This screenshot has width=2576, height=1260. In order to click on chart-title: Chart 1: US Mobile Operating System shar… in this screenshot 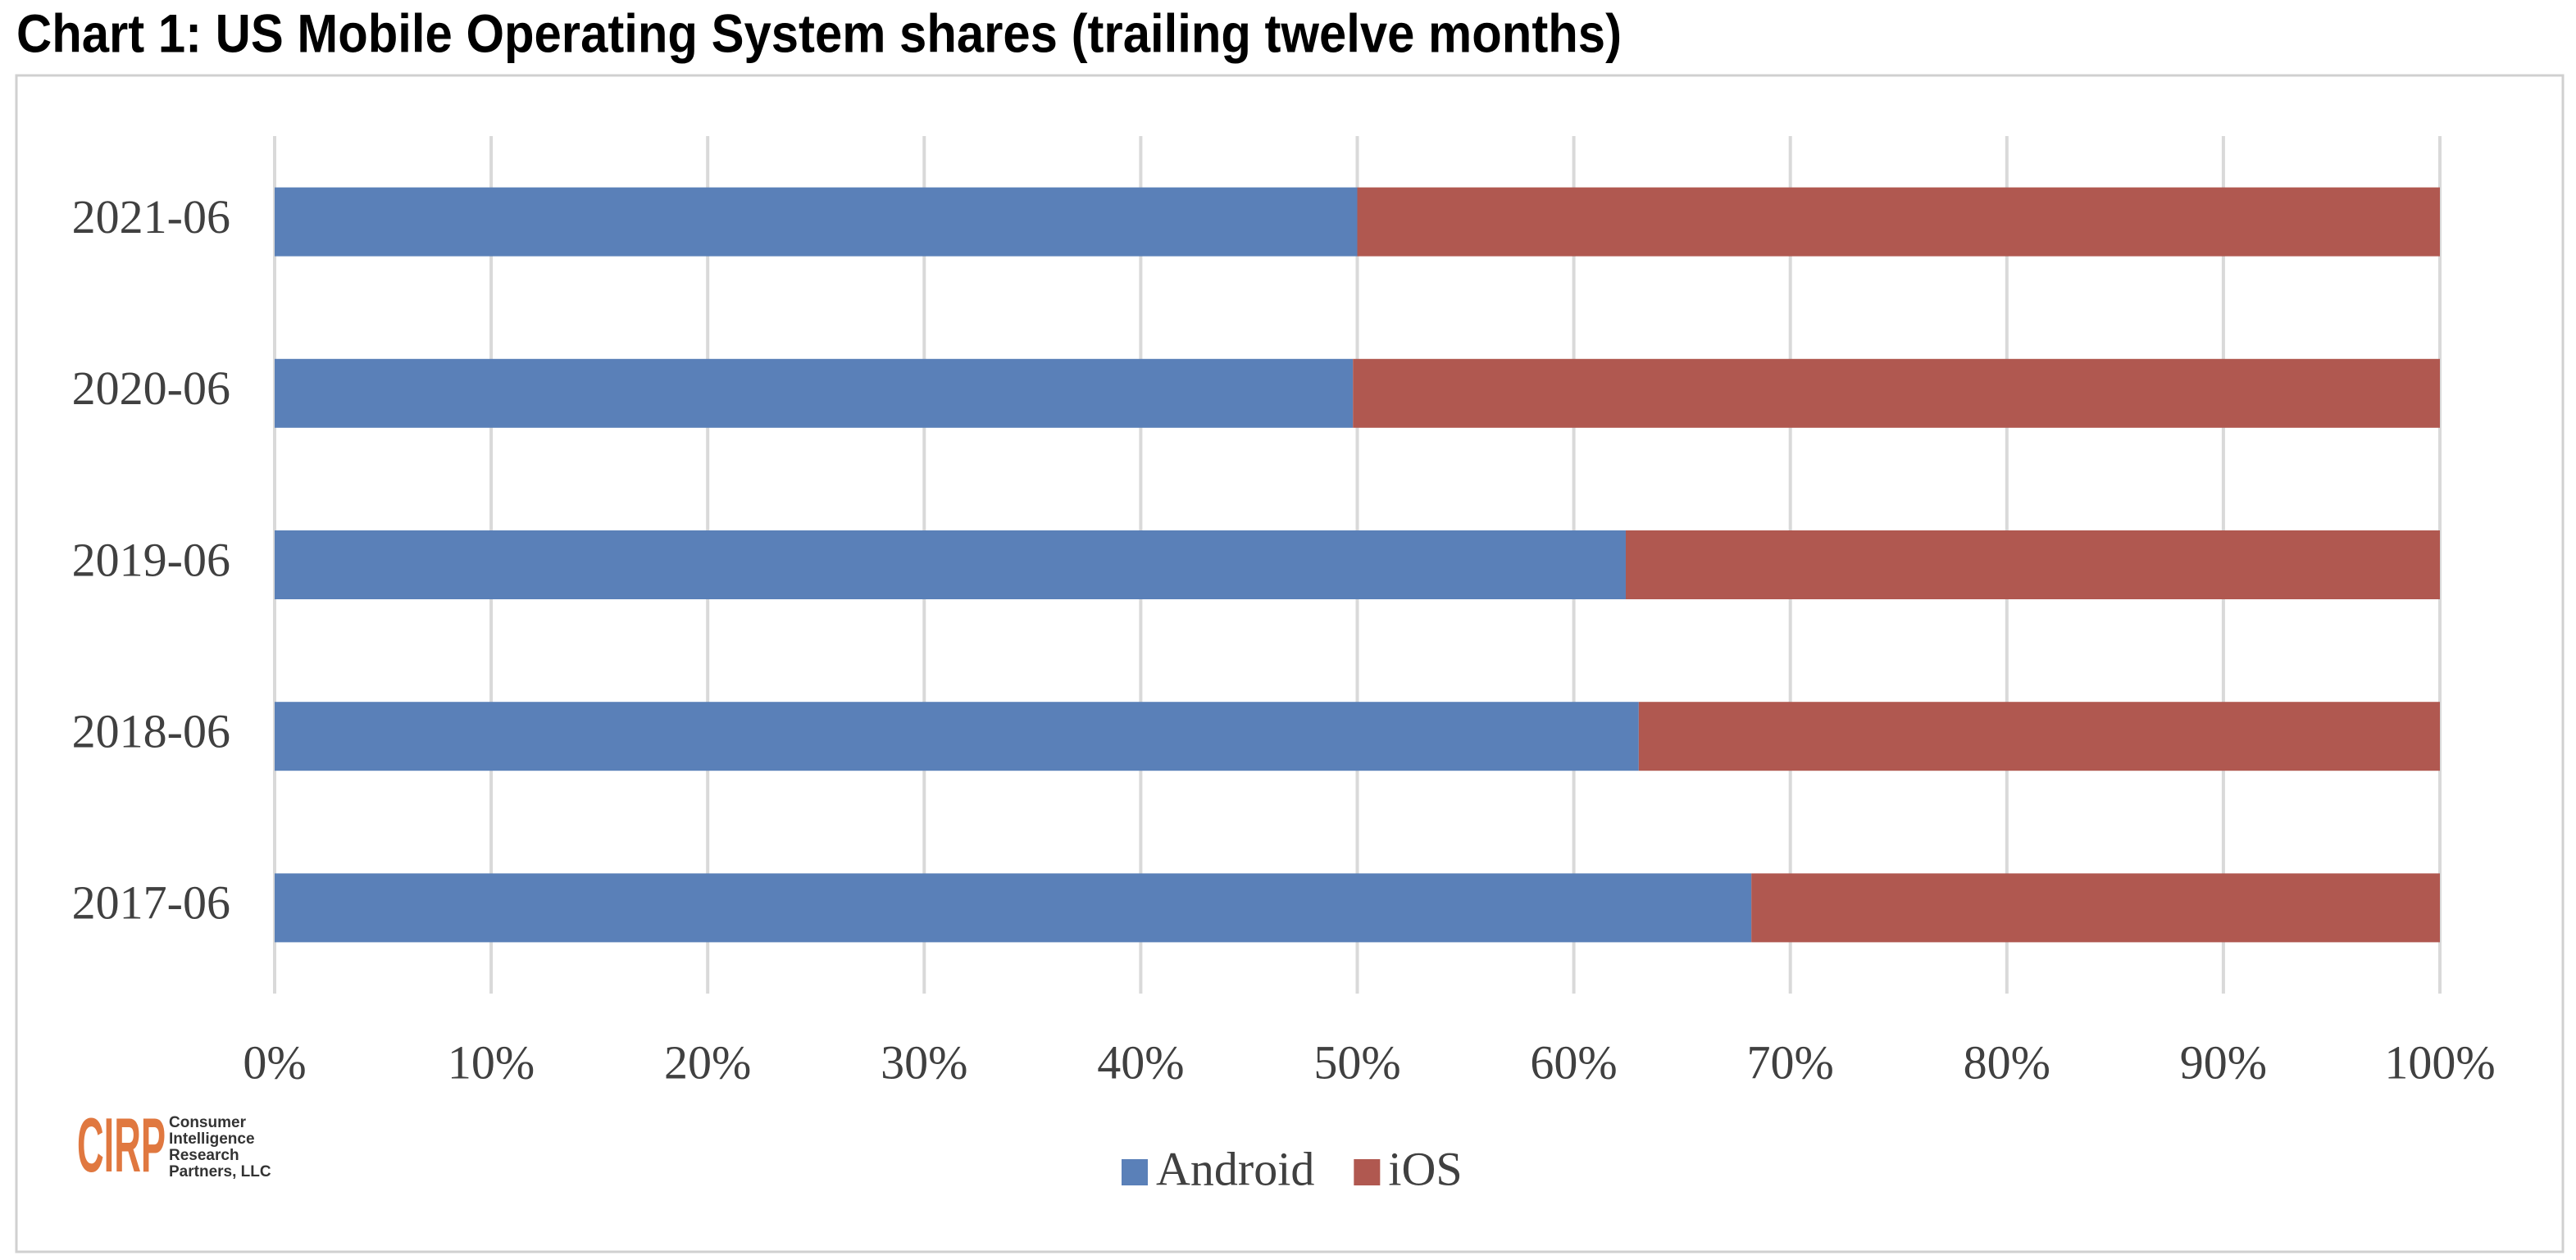, I will do `click(819, 32)`.